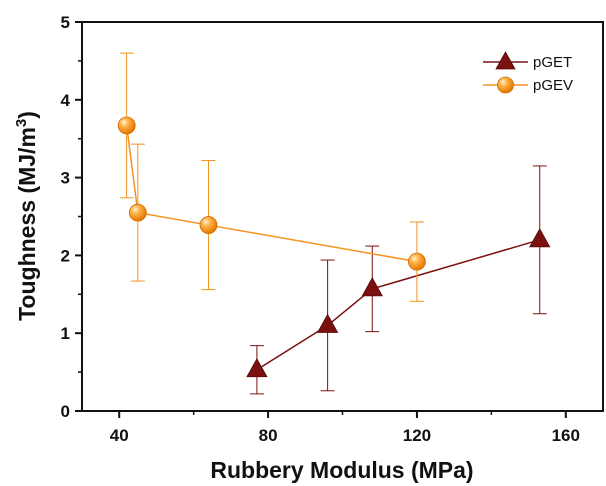 This screenshot has width=606, height=486. I want to click on legend-label-pget: pGET, so click(552, 62).